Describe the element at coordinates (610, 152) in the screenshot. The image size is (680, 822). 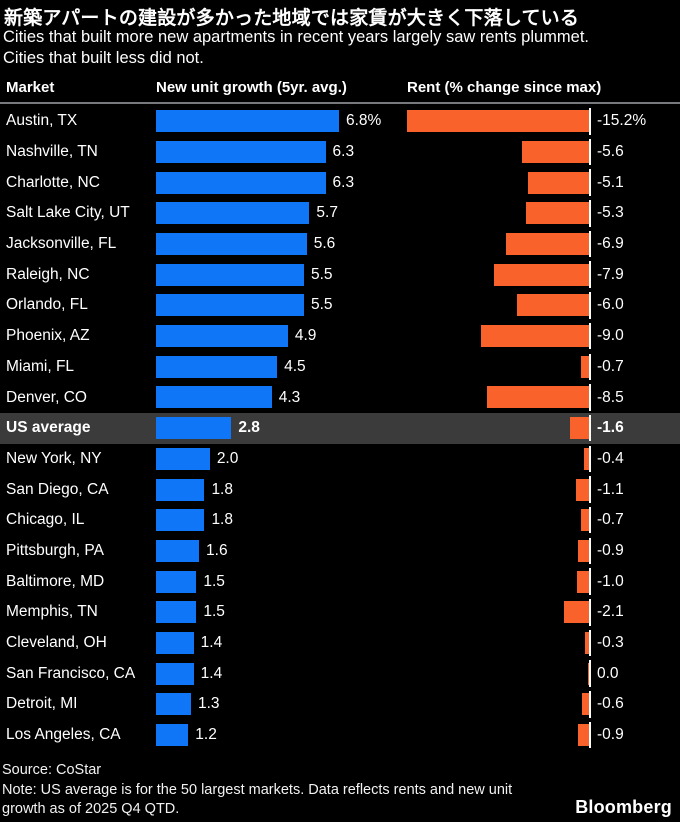
I see `rent-value-label: -5.6` at that location.